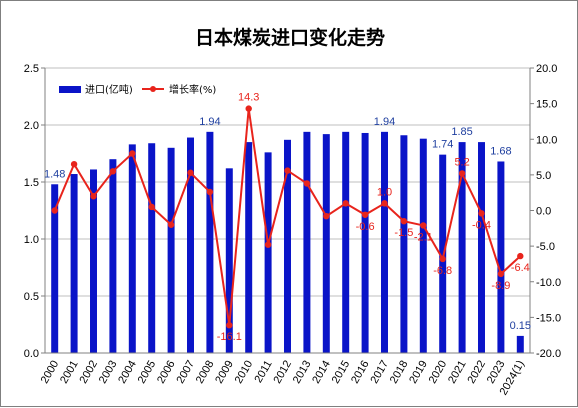  I want to click on x-tick-label: 2000, so click(50, 372).